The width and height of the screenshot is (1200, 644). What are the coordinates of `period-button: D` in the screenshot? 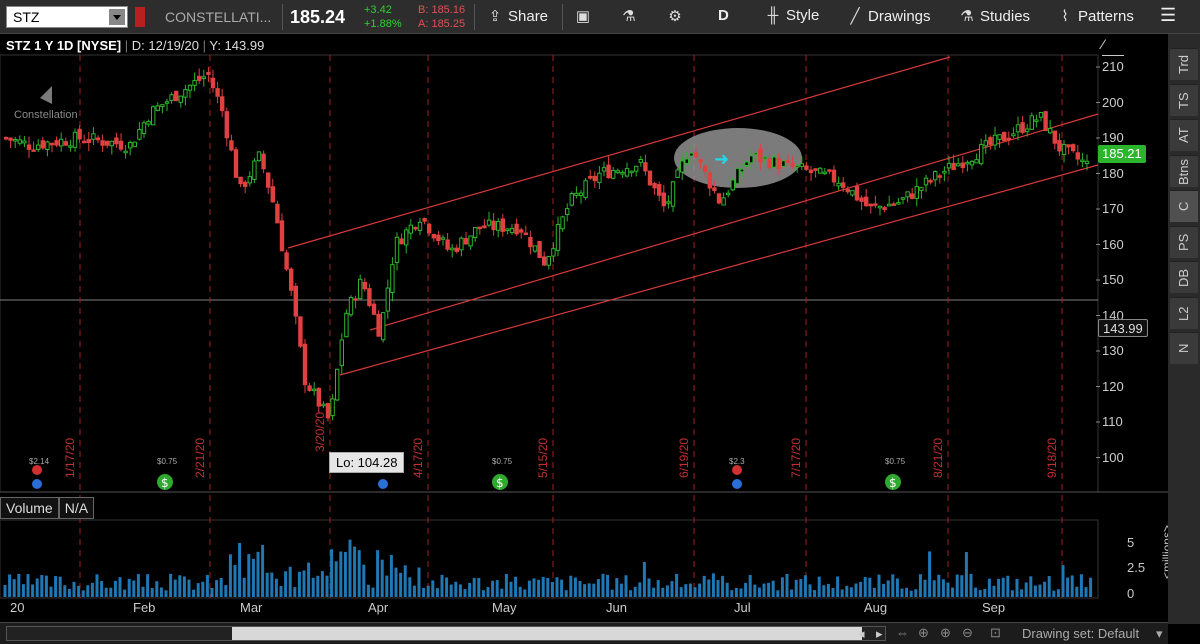 It's located at (723, 17).